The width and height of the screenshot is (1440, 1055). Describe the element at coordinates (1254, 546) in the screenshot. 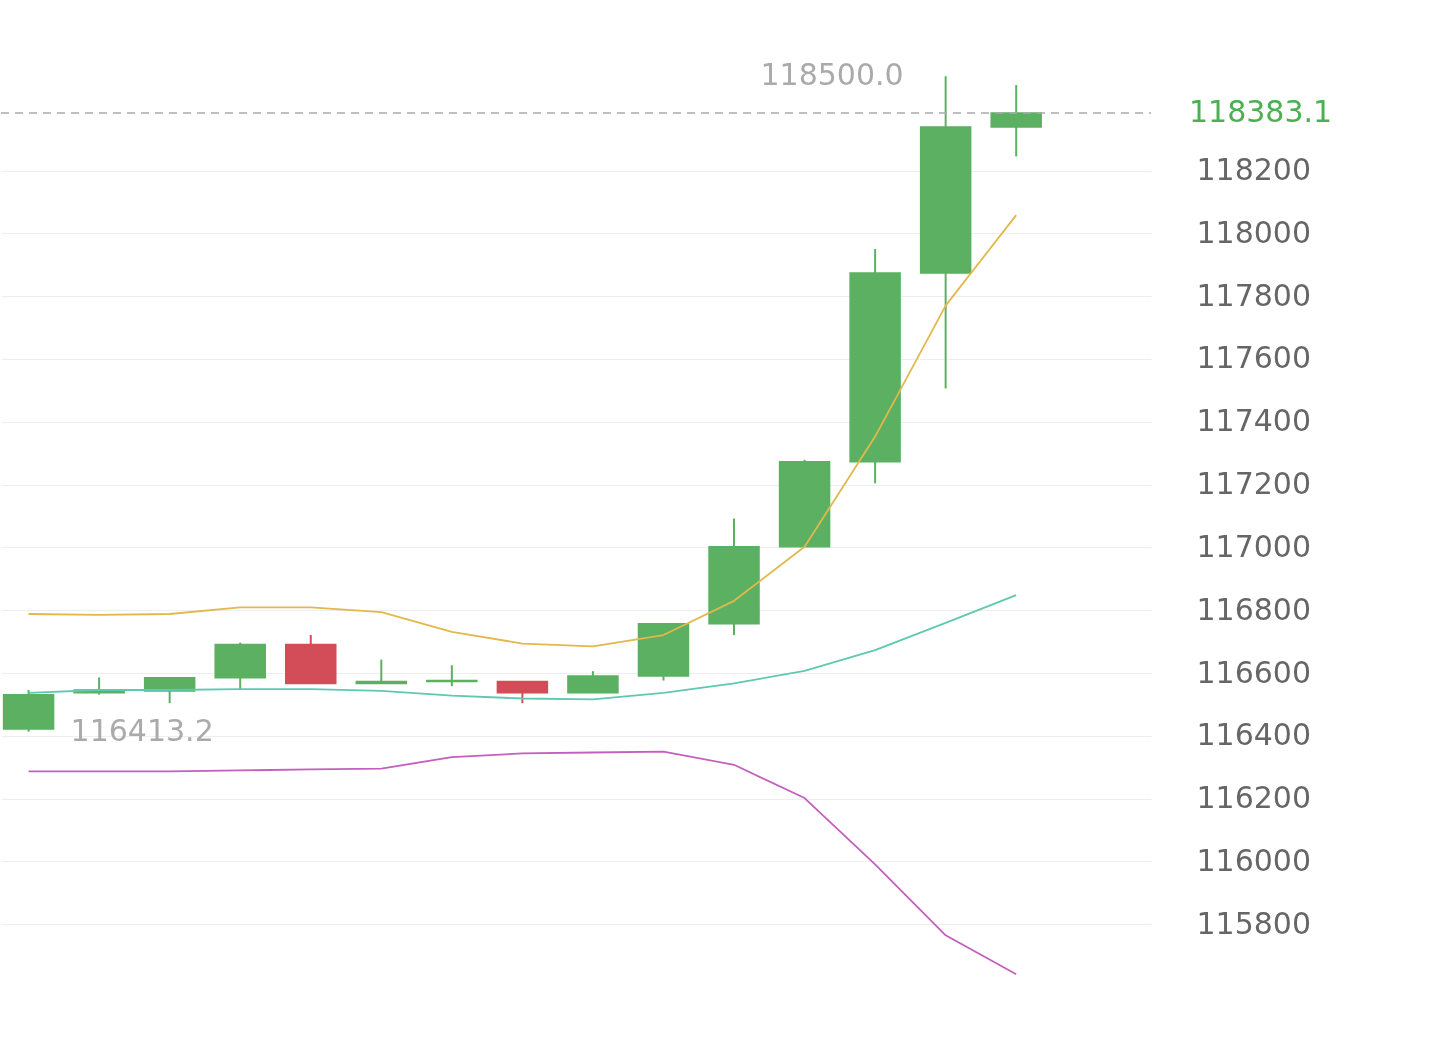

I see `y-tick-label: 117000` at that location.